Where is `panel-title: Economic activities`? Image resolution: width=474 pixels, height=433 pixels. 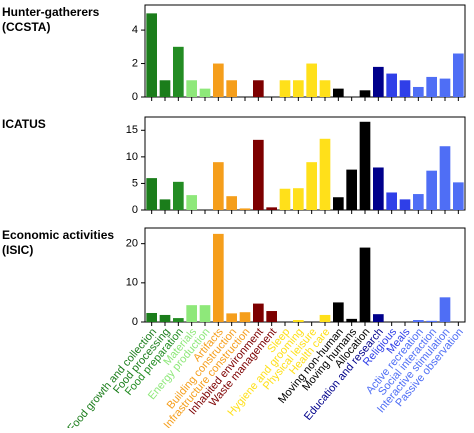 panel-title: Economic activities is located at coordinates (58, 235).